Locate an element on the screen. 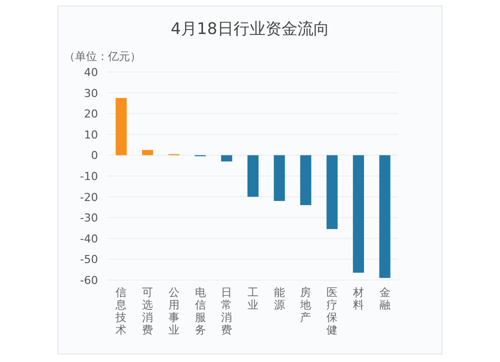 The image size is (500, 362). y-tick-label: 20 is located at coordinates (91, 114).